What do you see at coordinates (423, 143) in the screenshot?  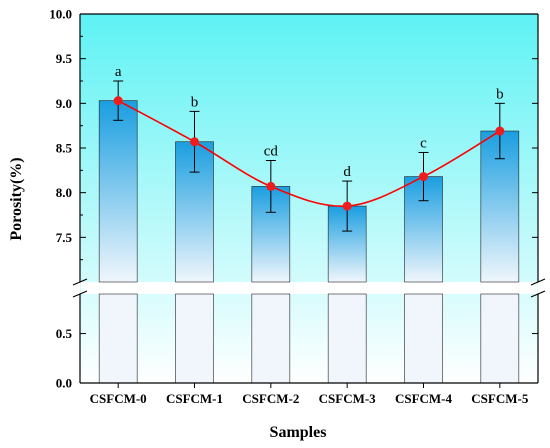 I see `significance-label: c` at bounding box center [423, 143].